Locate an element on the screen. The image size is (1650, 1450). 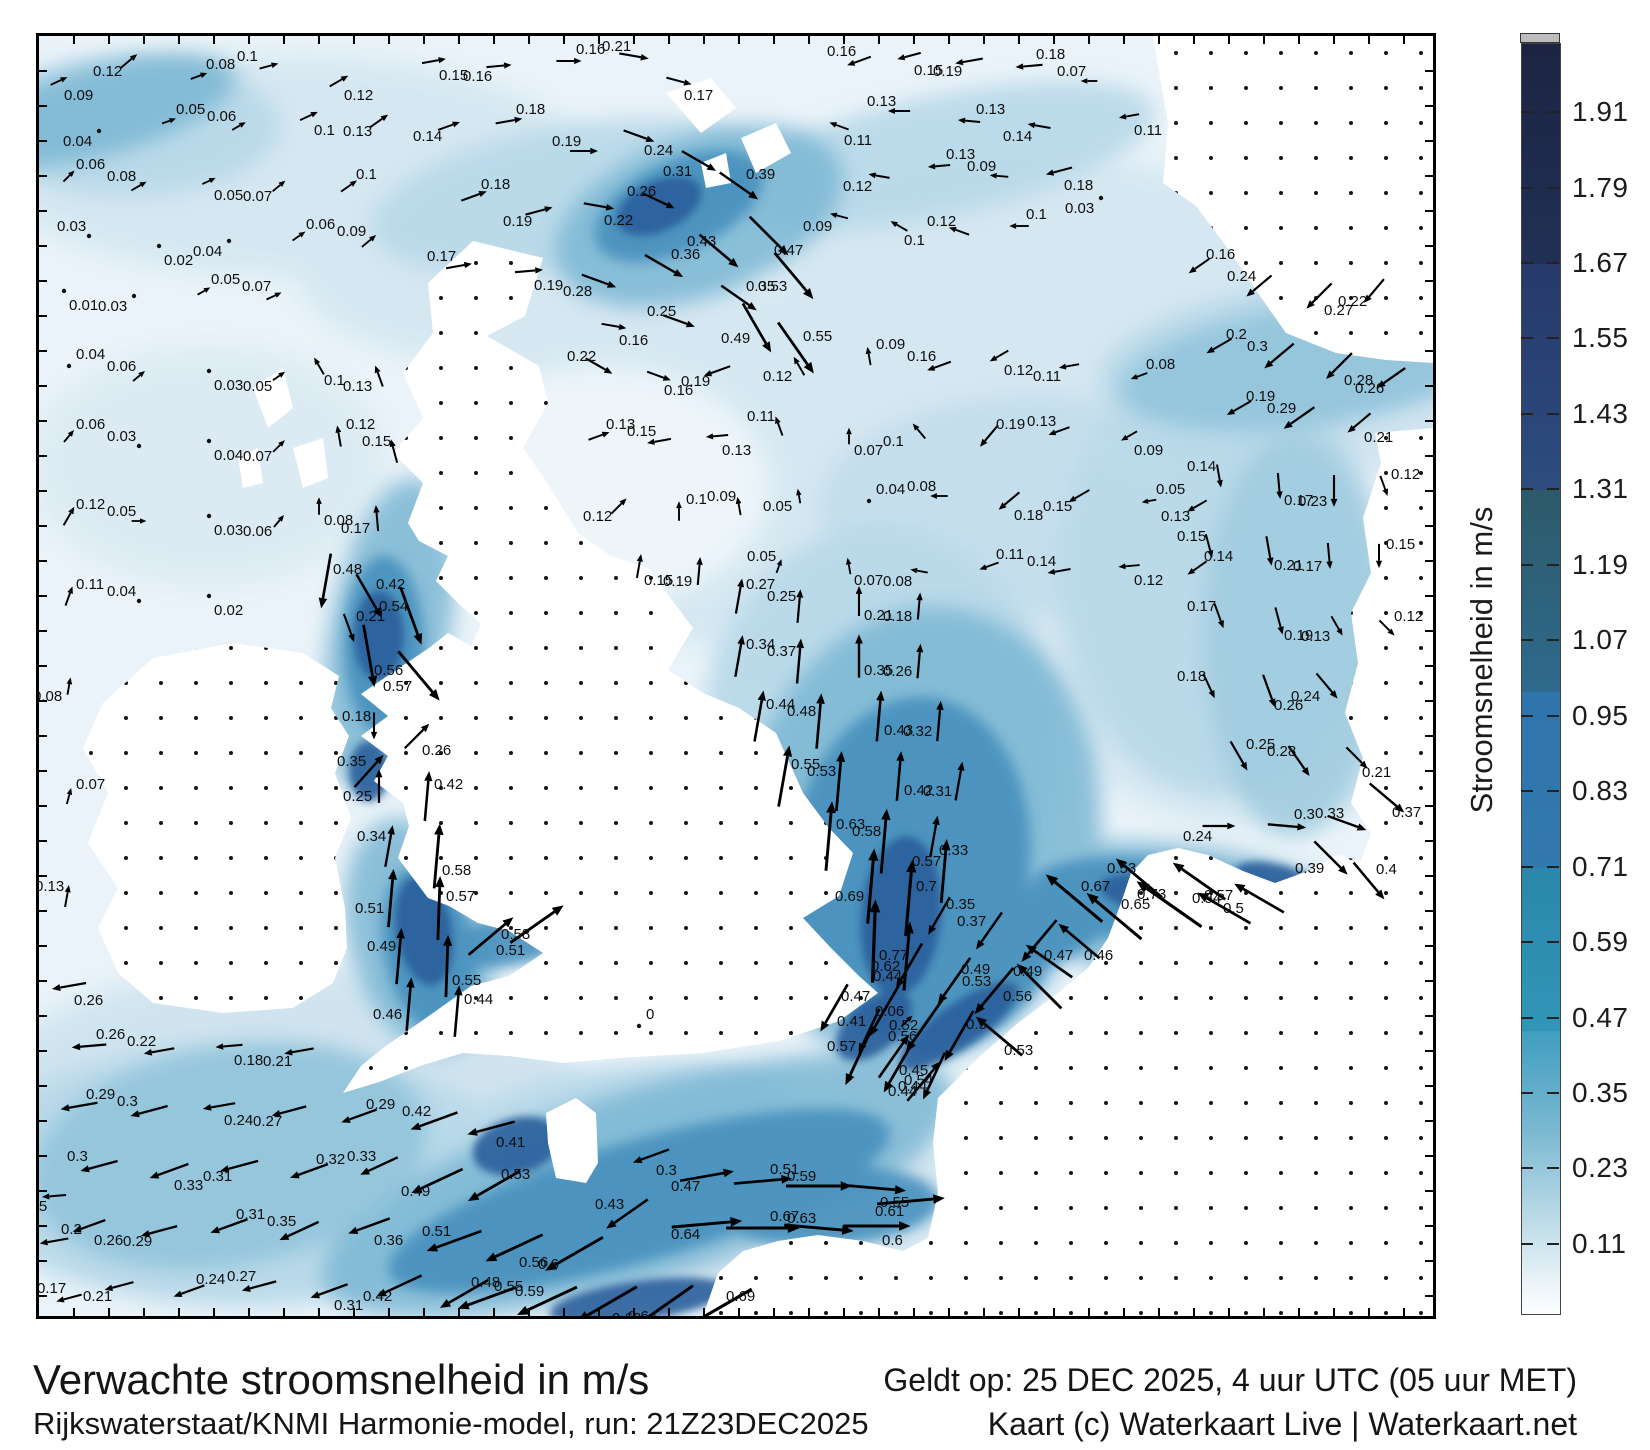
current-speed-value: 0.49 is located at coordinates (1027, 971).